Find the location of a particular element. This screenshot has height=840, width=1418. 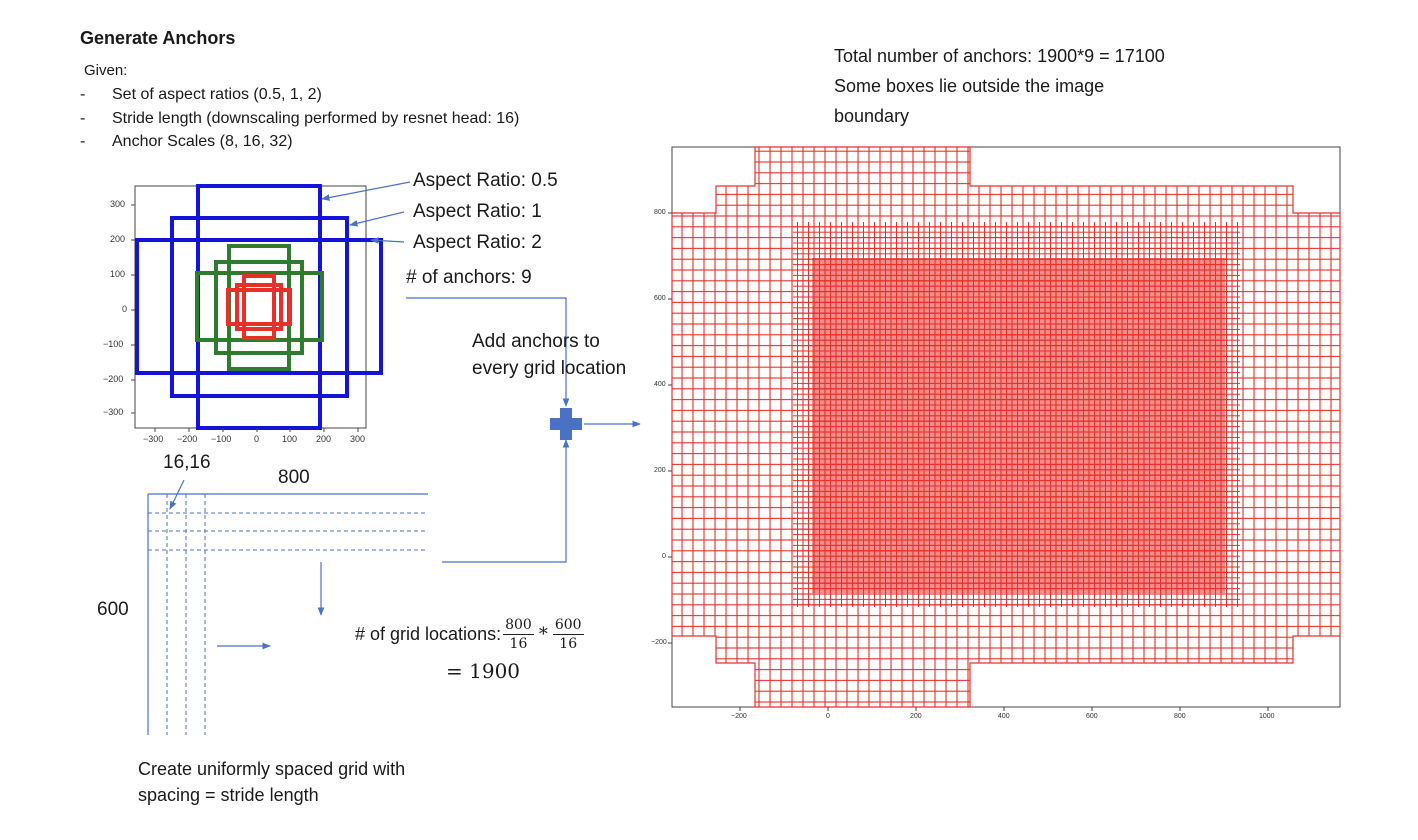

label-aspect-ratio-0-5: Aspect Ratio: 0.5 is located at coordinates (485, 180).